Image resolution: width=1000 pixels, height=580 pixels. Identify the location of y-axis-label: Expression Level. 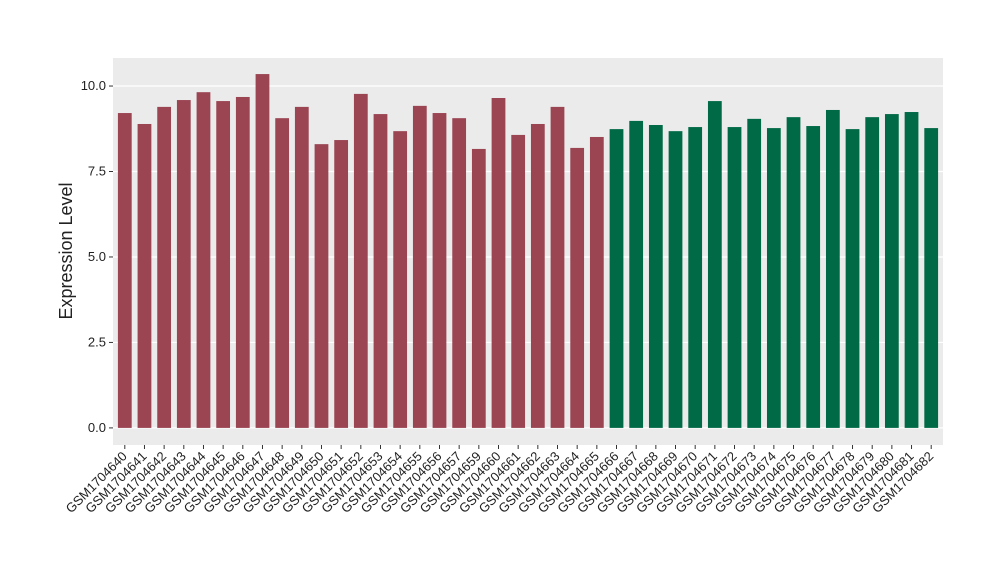
(66, 250).